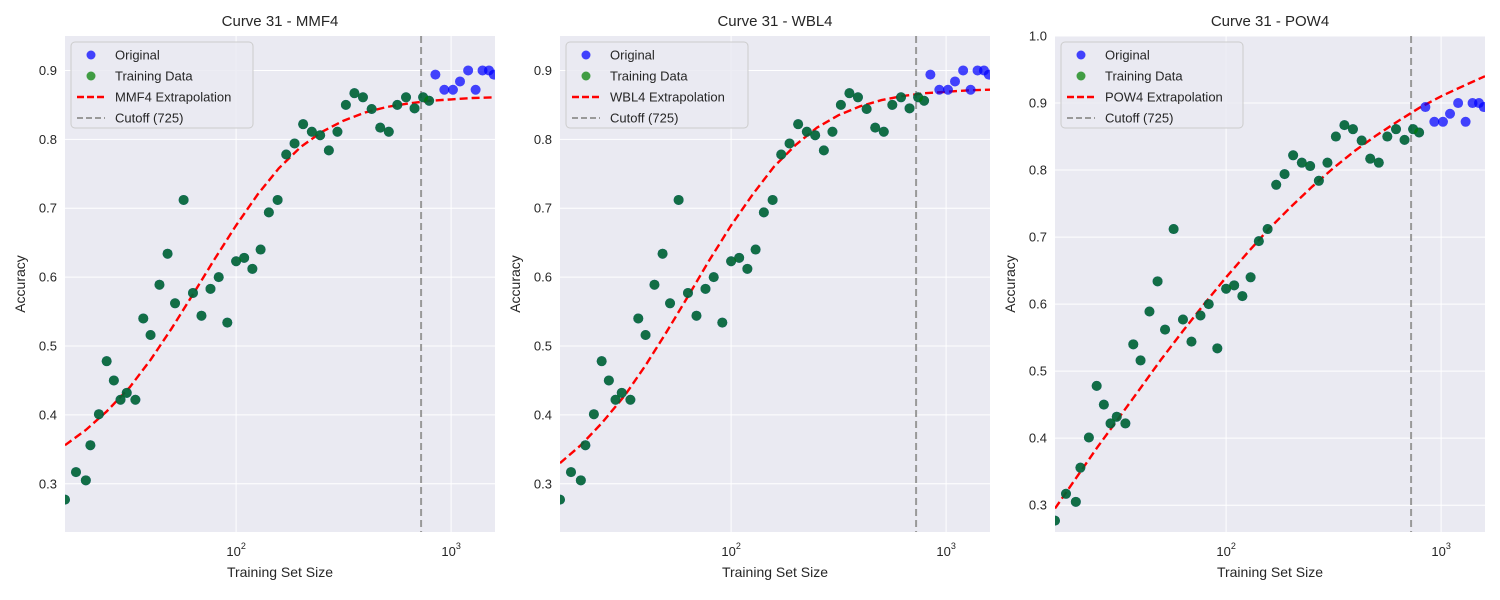 The image size is (1500, 600). I want to click on legend-original-marker, so click(1081, 55).